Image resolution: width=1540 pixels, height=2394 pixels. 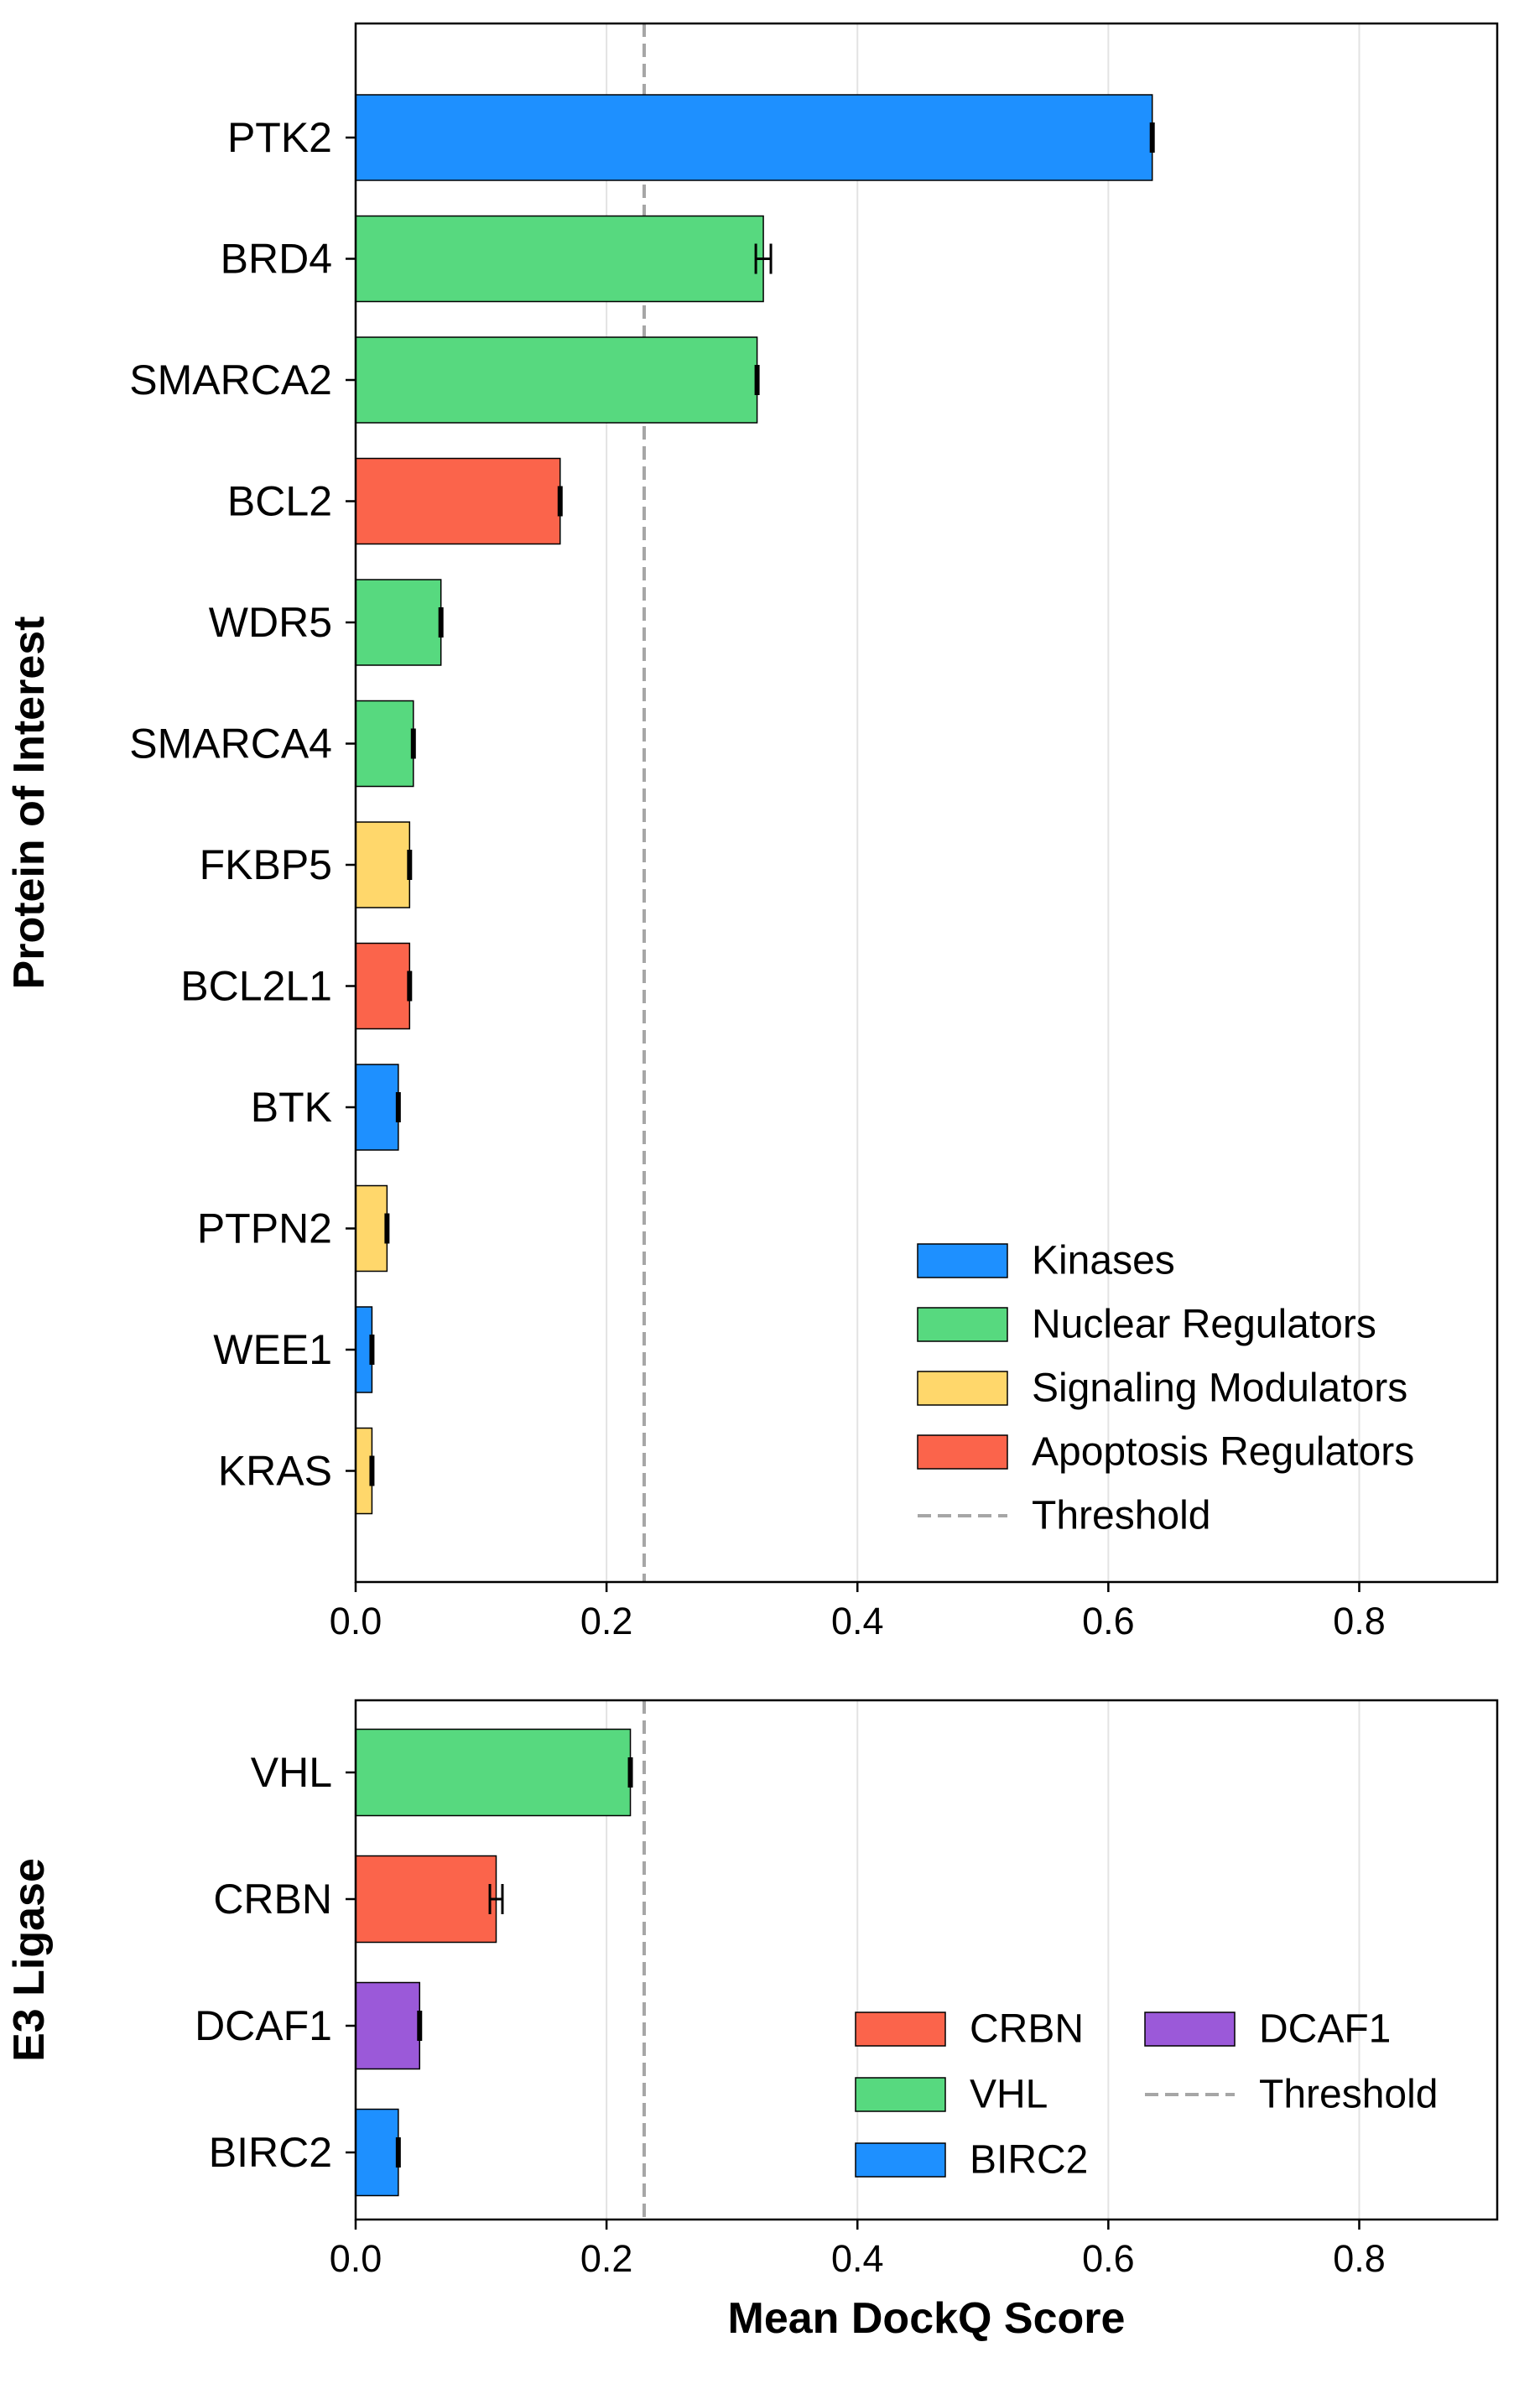 I want to click on category-label-wdr5: WDR5, so click(x=271, y=623).